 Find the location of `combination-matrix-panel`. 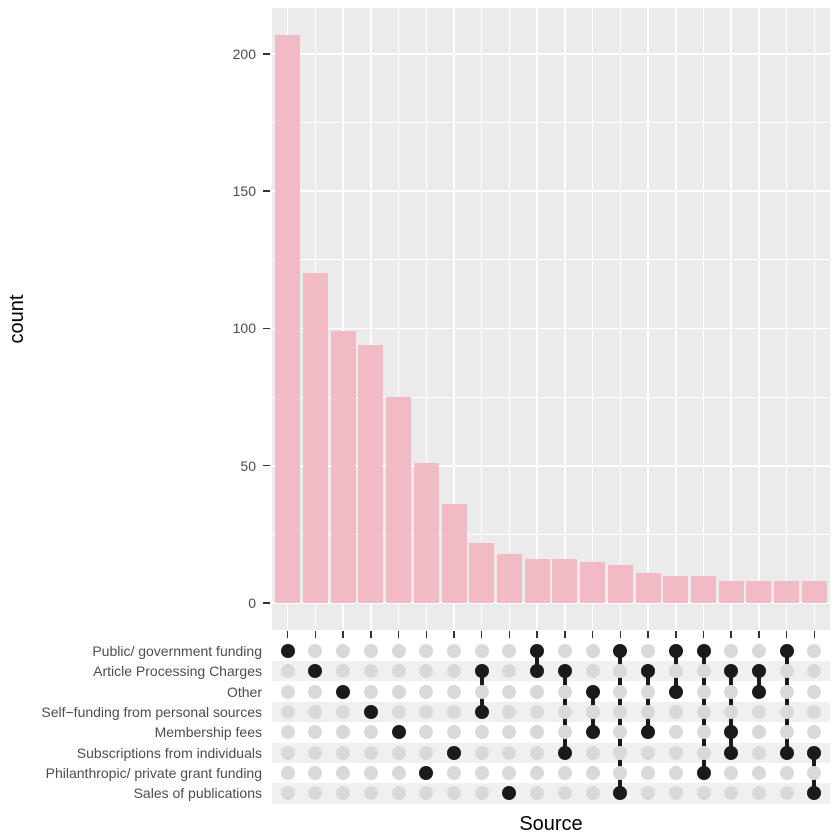

combination-matrix-panel is located at coordinates (551, 722).